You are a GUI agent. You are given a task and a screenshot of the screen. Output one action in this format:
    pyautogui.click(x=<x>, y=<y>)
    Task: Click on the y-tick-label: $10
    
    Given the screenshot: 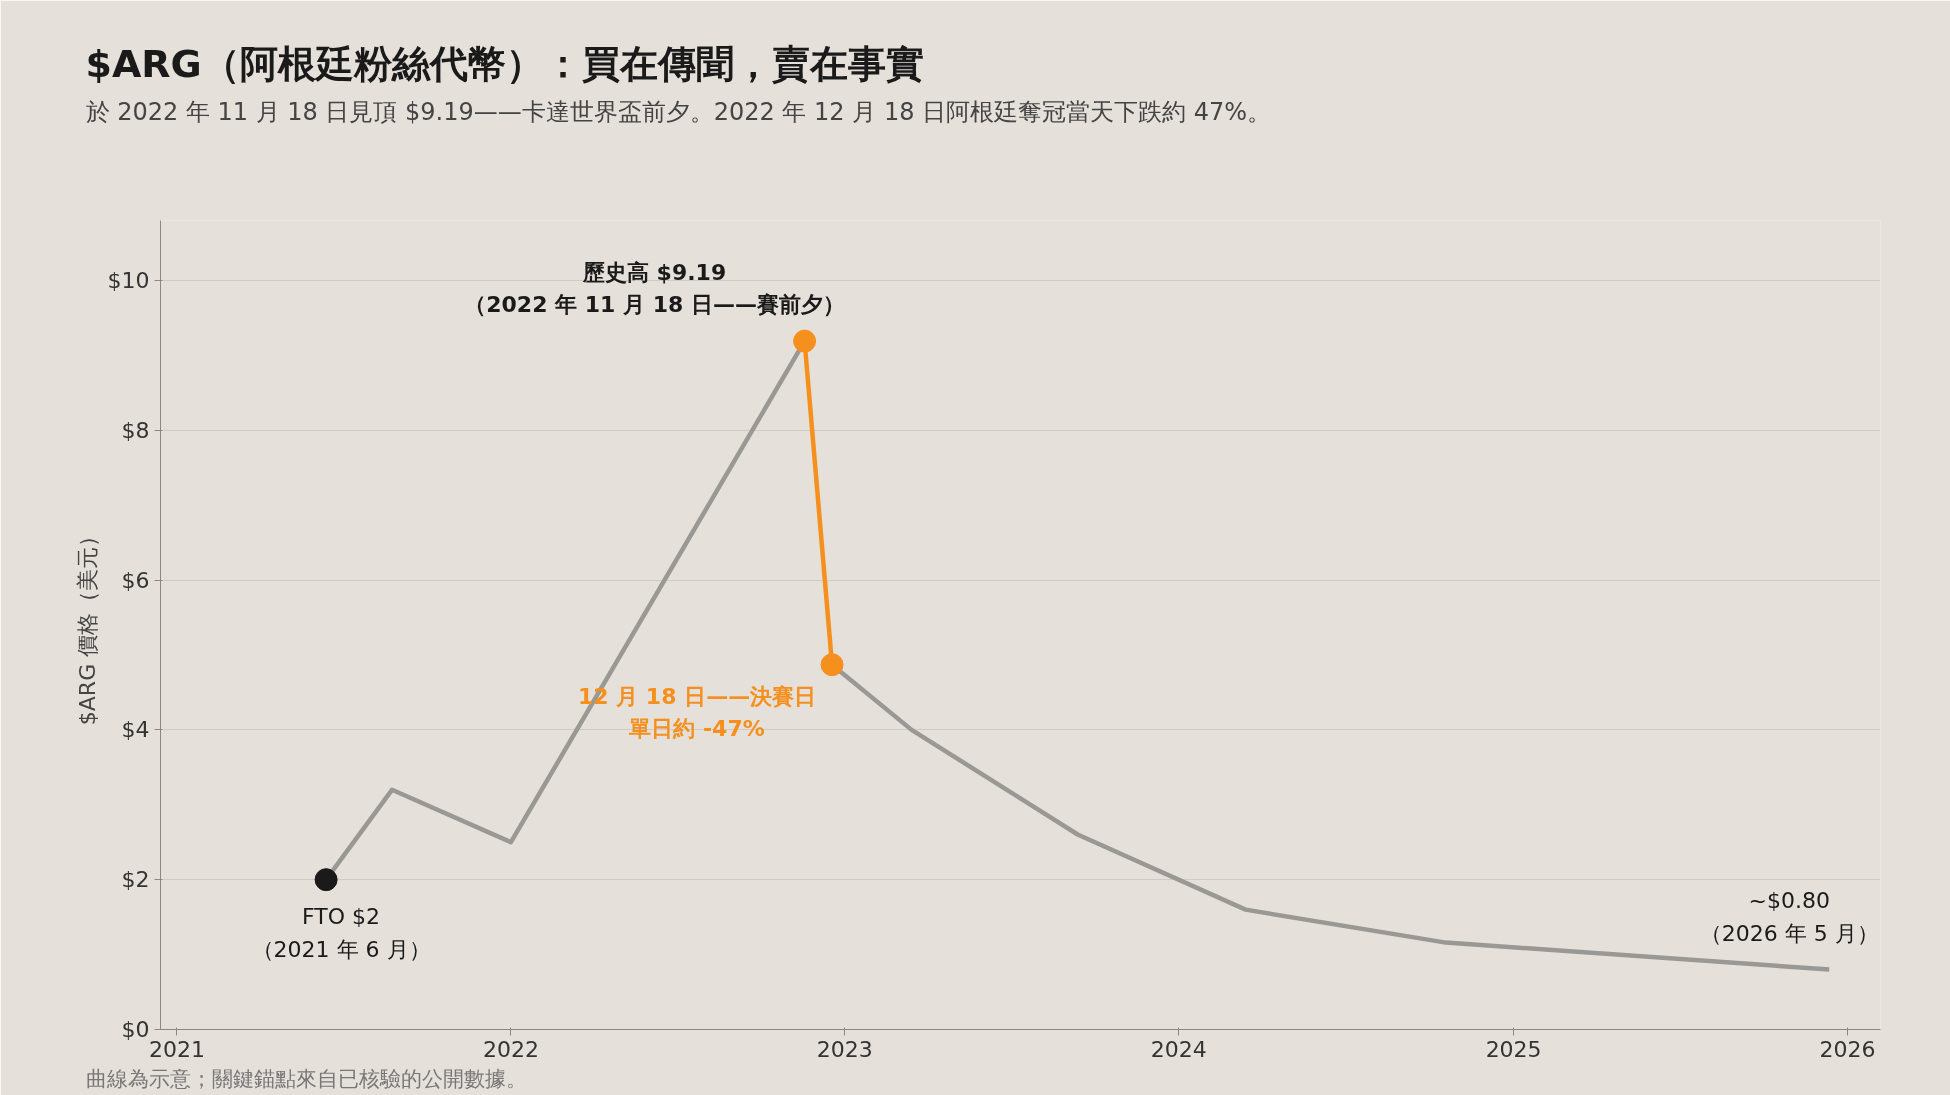 What is the action you would take?
    pyautogui.click(x=128, y=280)
    